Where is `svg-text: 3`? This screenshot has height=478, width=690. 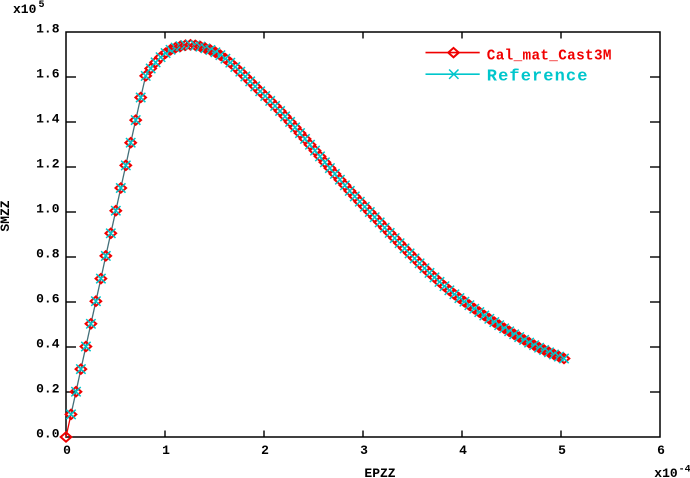 svg-text: 3 is located at coordinates (364, 450).